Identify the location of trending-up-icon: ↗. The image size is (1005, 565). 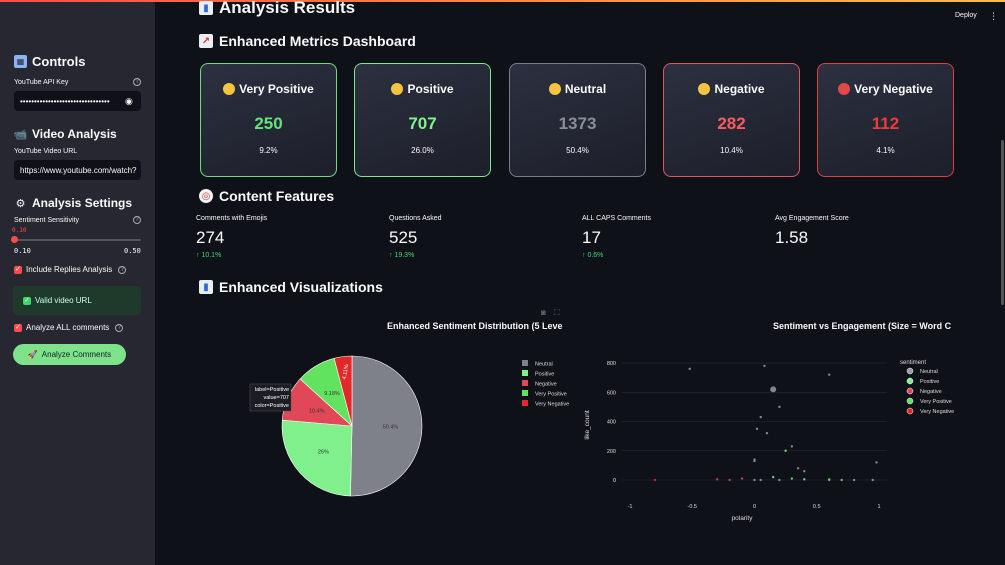
(206, 41).